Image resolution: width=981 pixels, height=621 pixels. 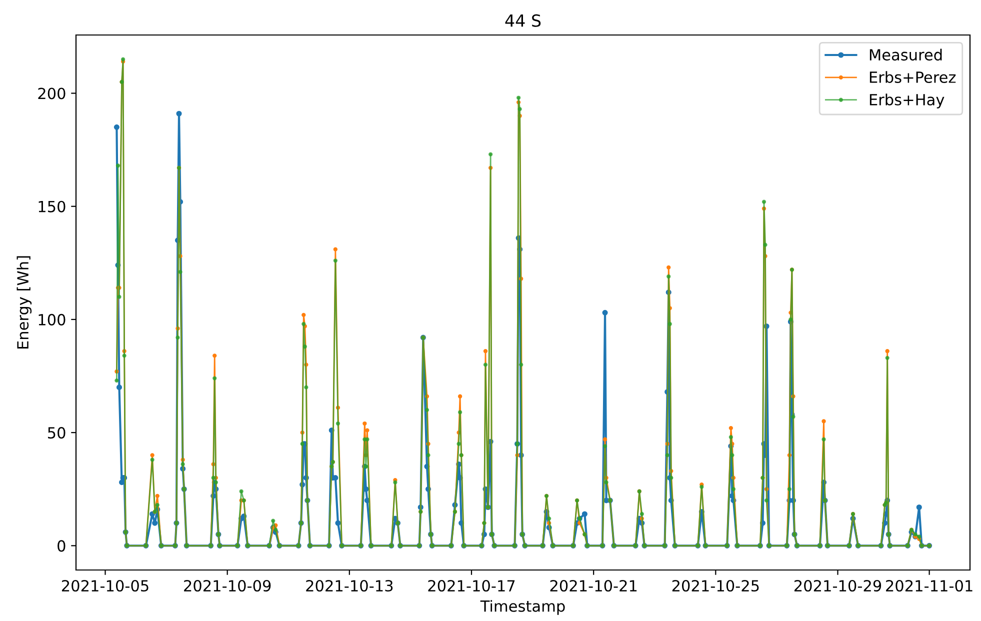 What do you see at coordinates (62, 546) in the screenshot?
I see `y-tick-label: 0` at bounding box center [62, 546].